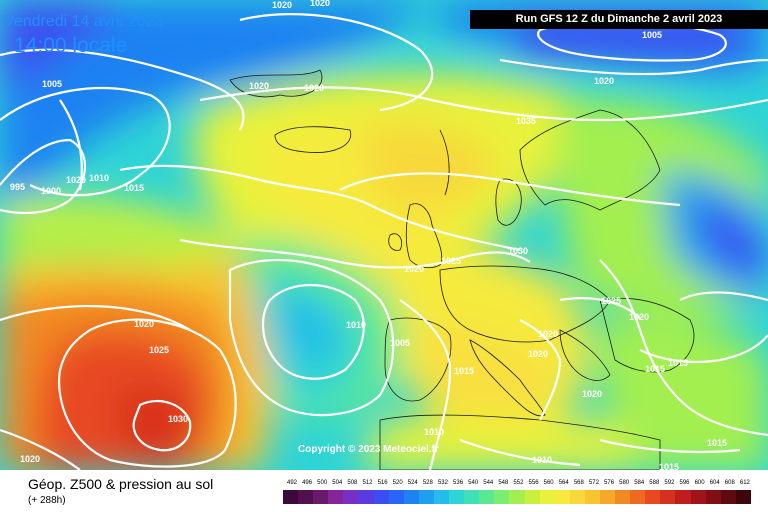 The height and width of the screenshot is (512, 768). What do you see at coordinates (442, 483) in the screenshot?
I see `legend-label: 532` at bounding box center [442, 483].